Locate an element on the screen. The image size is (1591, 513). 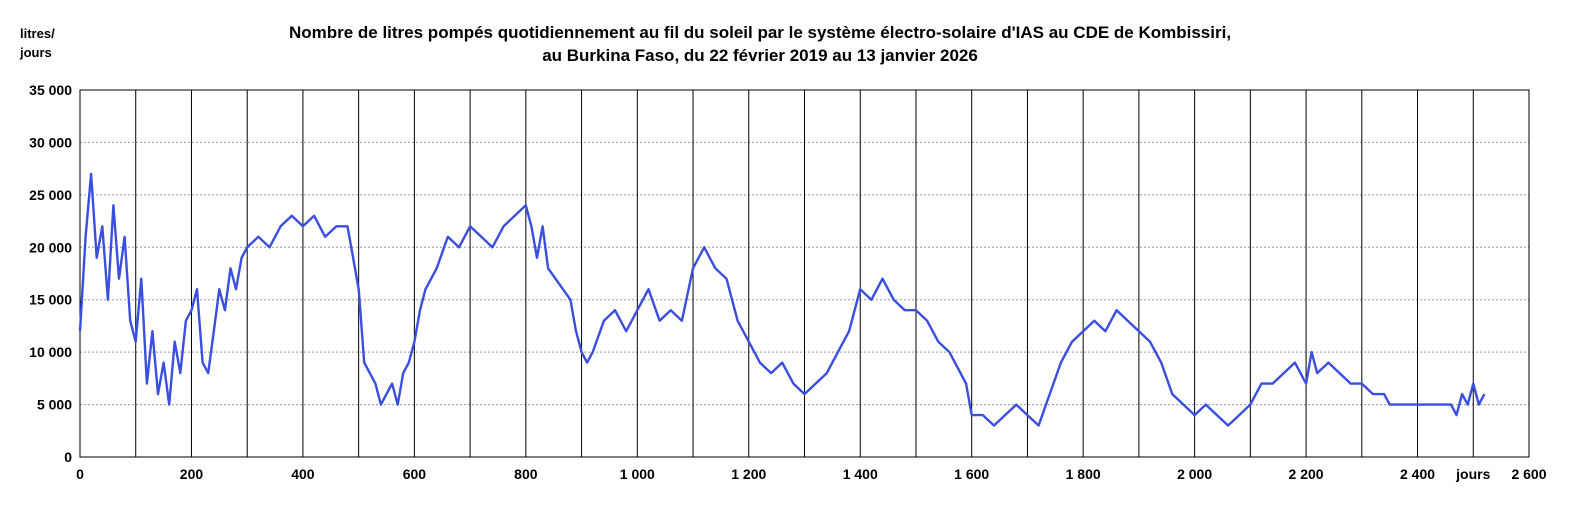
y-tick-label: 25 000 is located at coordinates (50, 195).